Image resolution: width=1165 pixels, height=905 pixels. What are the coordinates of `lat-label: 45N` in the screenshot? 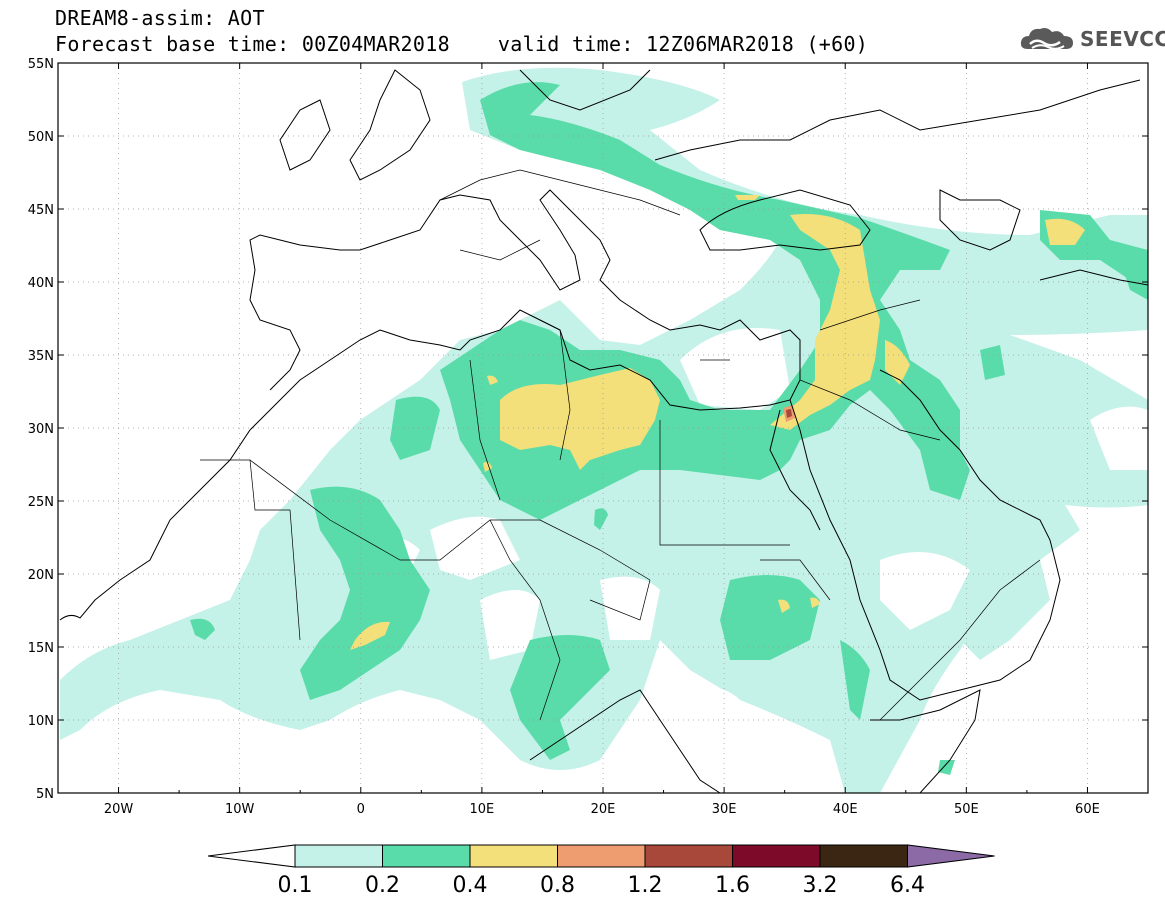 It's located at (41, 210).